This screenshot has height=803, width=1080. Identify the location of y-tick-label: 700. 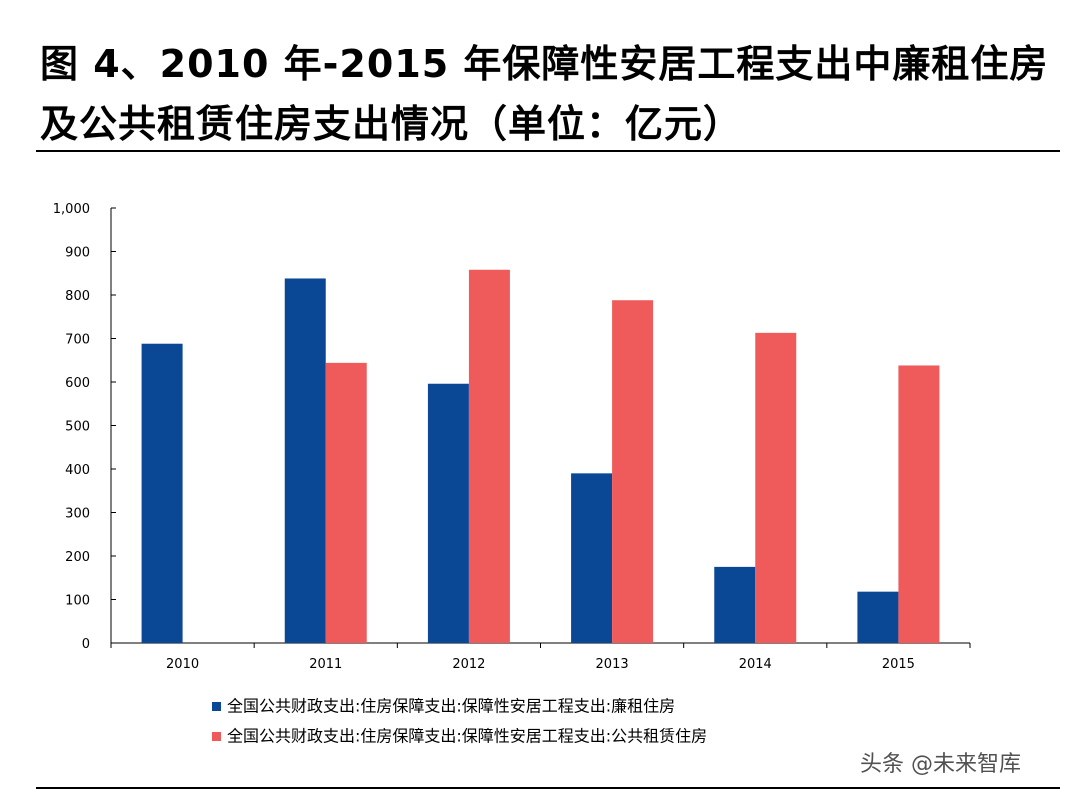
(77, 340).